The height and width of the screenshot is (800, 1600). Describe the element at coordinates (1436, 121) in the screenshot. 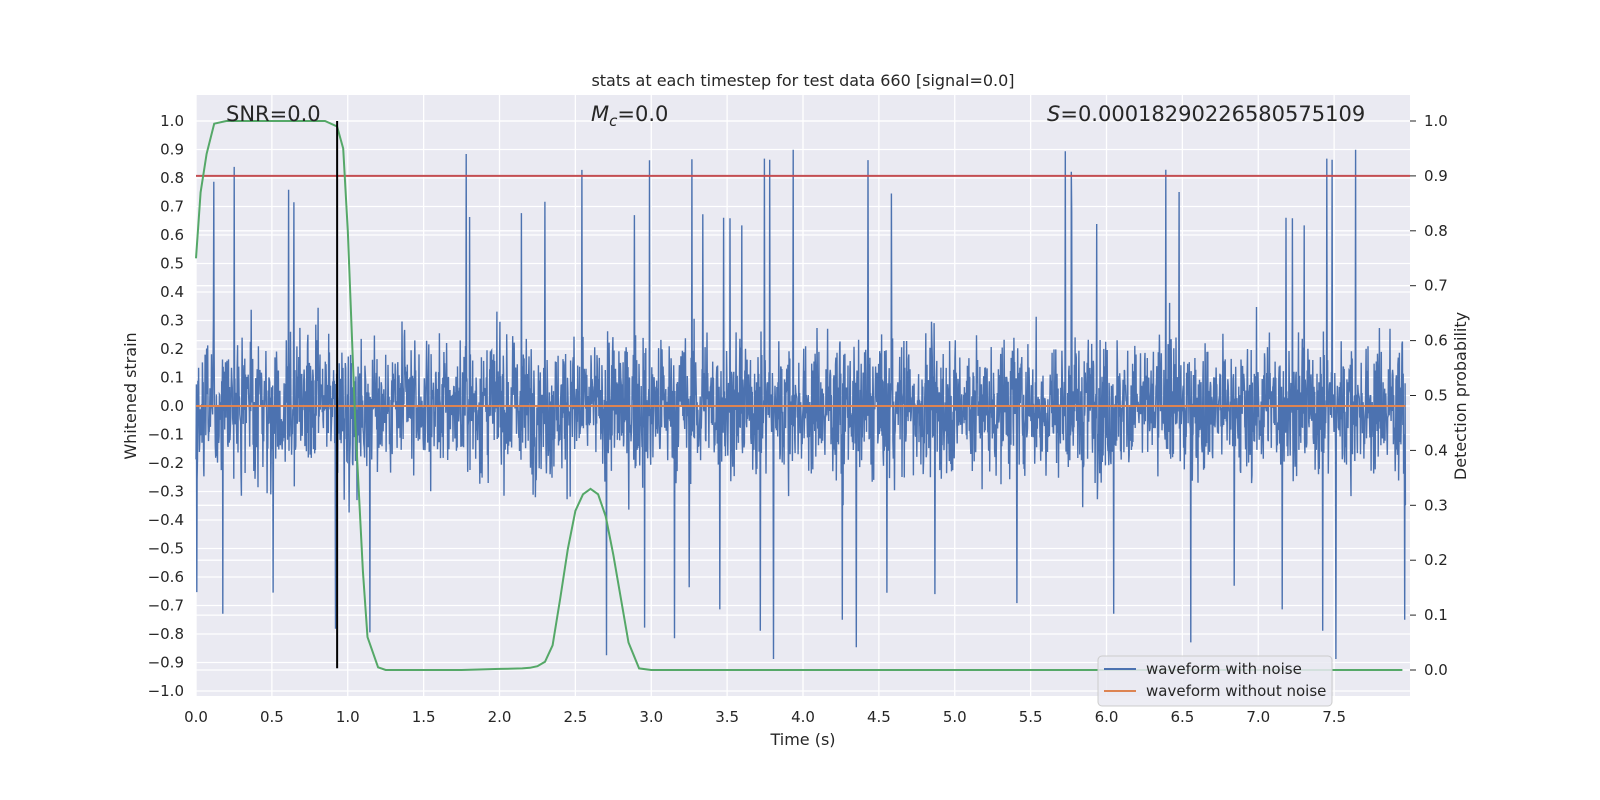

I see `y-tick-label-right: 1.0` at that location.